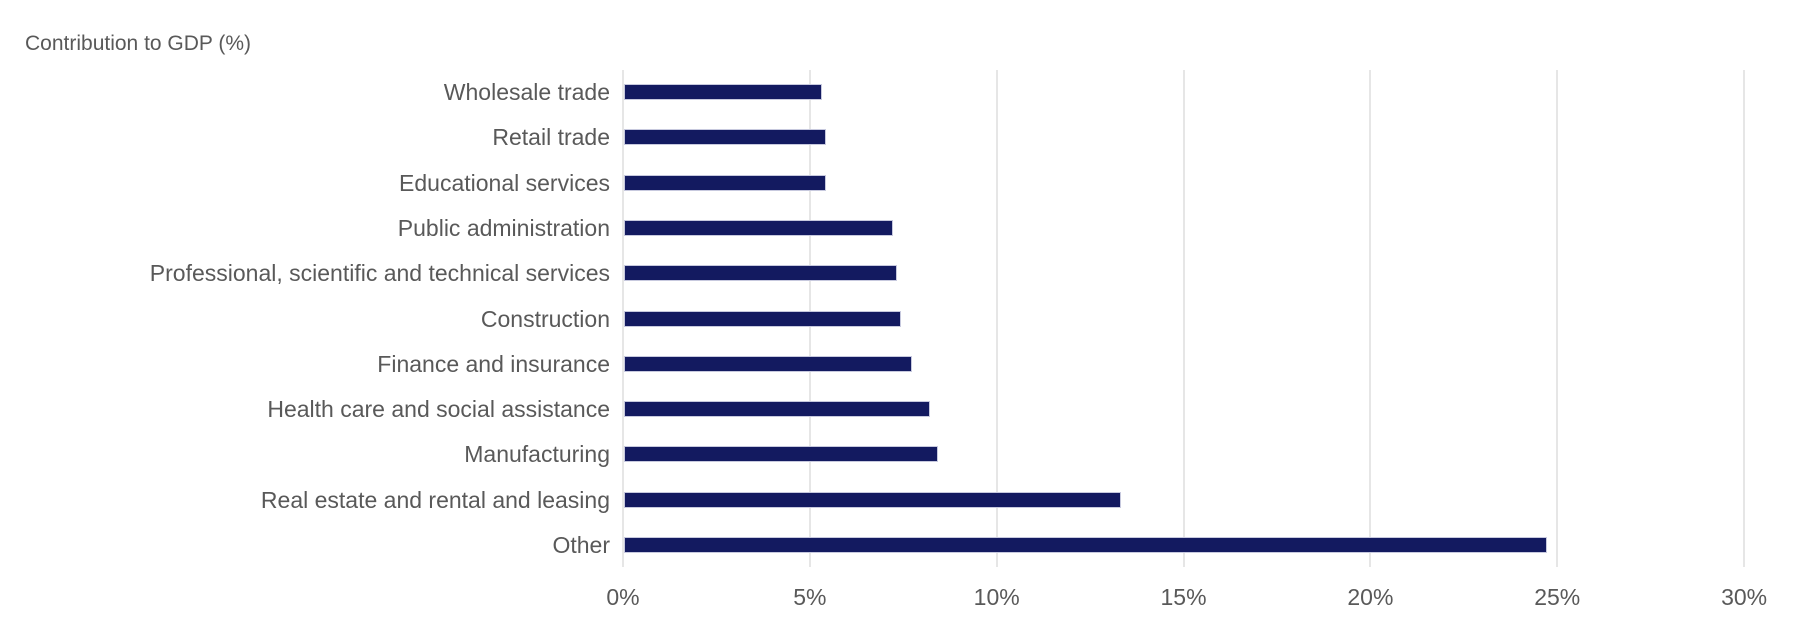 Image resolution: width=1811 pixels, height=643 pixels. Describe the element at coordinates (545, 318) in the screenshot. I see `category-label: Construction` at that location.